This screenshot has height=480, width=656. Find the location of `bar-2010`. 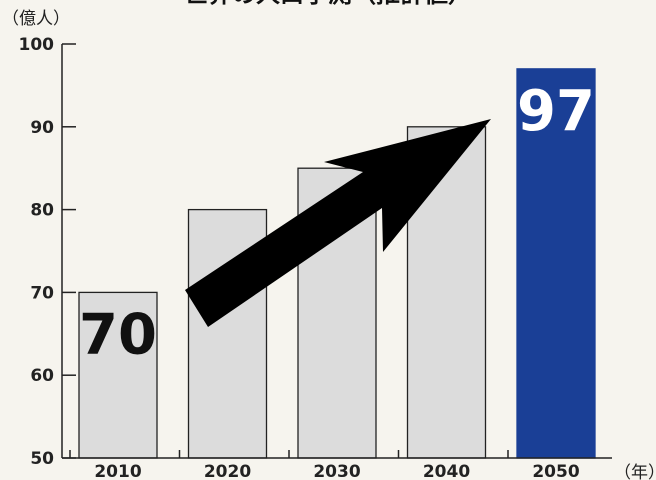

bar-2010 is located at coordinates (118, 375).